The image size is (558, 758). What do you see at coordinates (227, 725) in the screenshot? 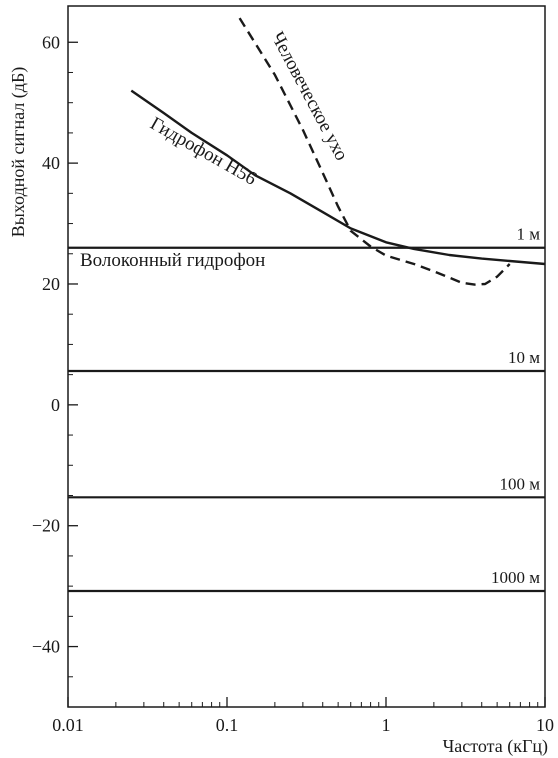
I see `x-tick-label: 0.1` at bounding box center [227, 725].